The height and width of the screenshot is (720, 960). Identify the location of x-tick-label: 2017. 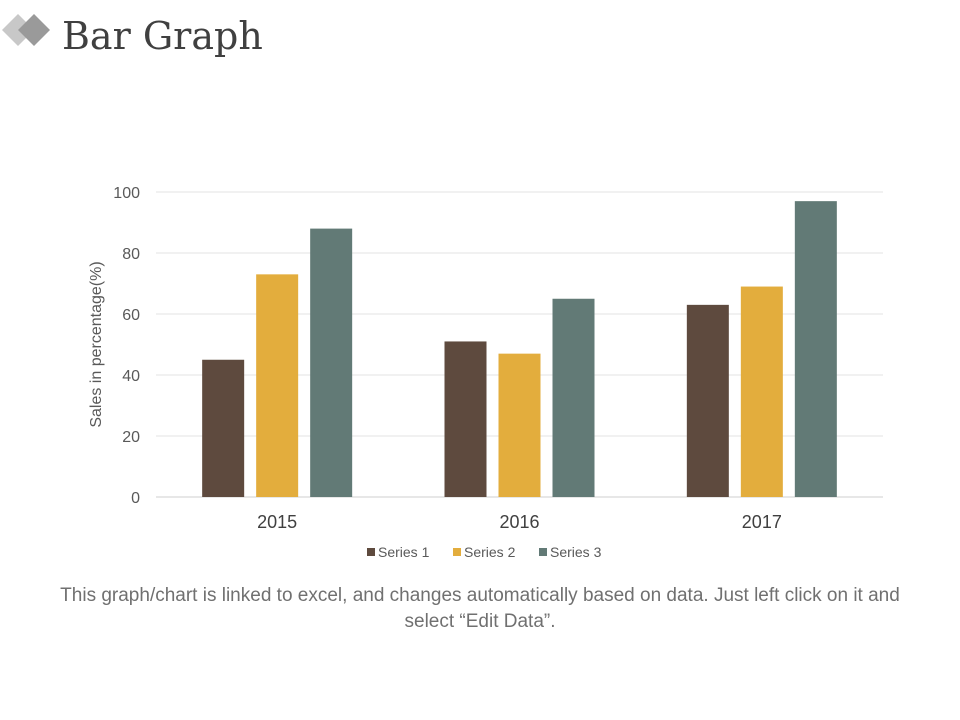
(762, 522).